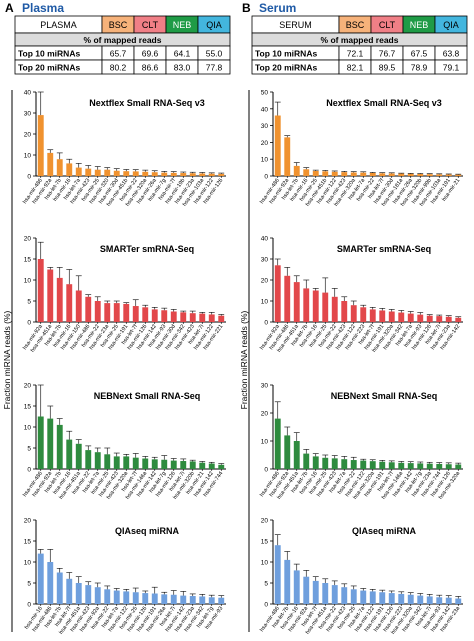  What do you see at coordinates (9, 8) in the screenshot?
I see `panel-letter: A` at bounding box center [9, 8].